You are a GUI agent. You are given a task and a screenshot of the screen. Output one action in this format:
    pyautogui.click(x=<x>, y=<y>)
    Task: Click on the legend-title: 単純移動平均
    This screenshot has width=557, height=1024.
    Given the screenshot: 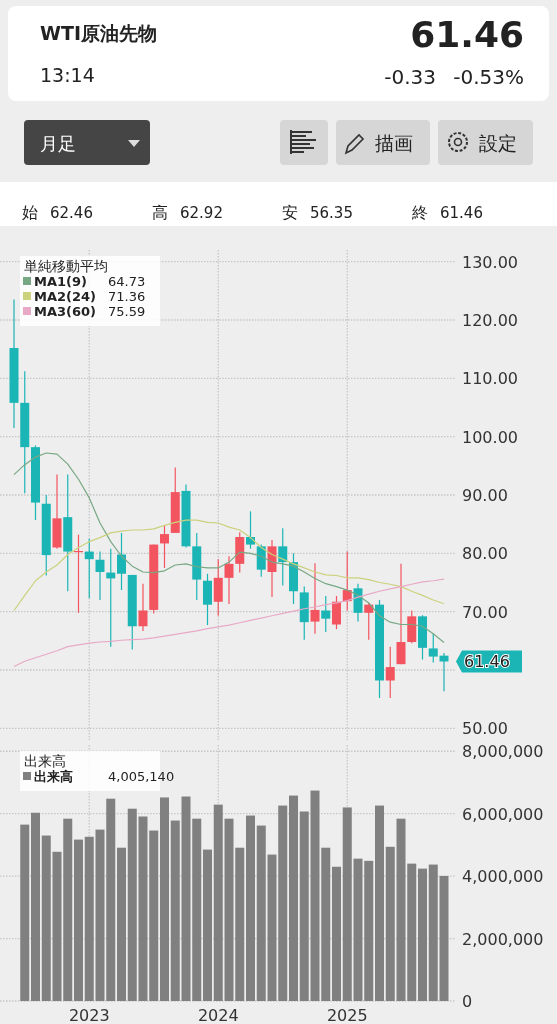 What is the action you would take?
    pyautogui.click(x=66, y=266)
    